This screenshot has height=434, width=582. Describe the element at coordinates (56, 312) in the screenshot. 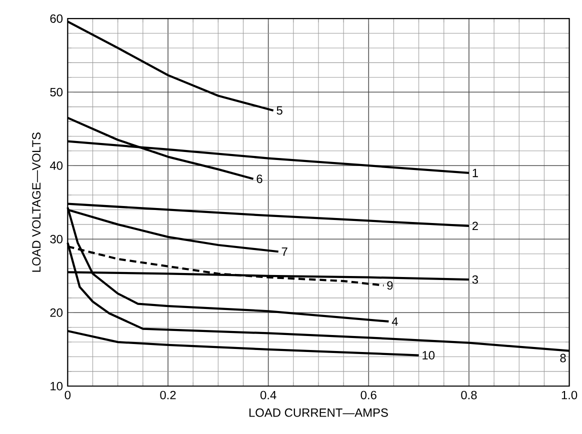

I see `y-tick-label: 20` at that location.